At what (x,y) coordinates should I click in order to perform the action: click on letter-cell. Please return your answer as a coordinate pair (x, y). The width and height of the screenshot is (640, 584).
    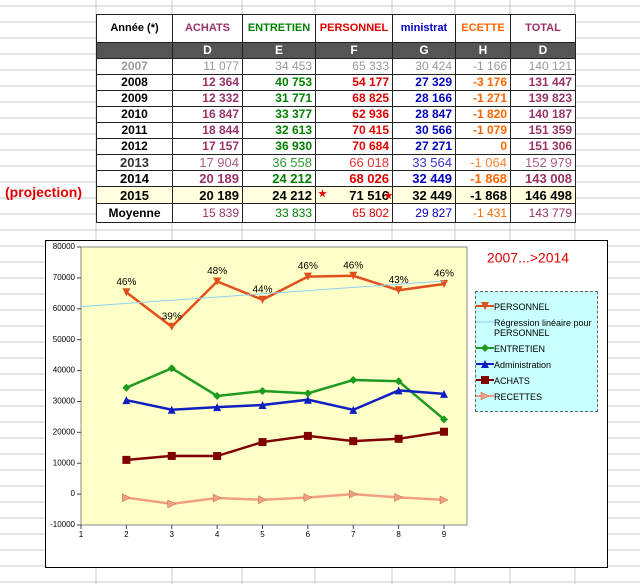
    Looking at the image, I should click on (134, 50).